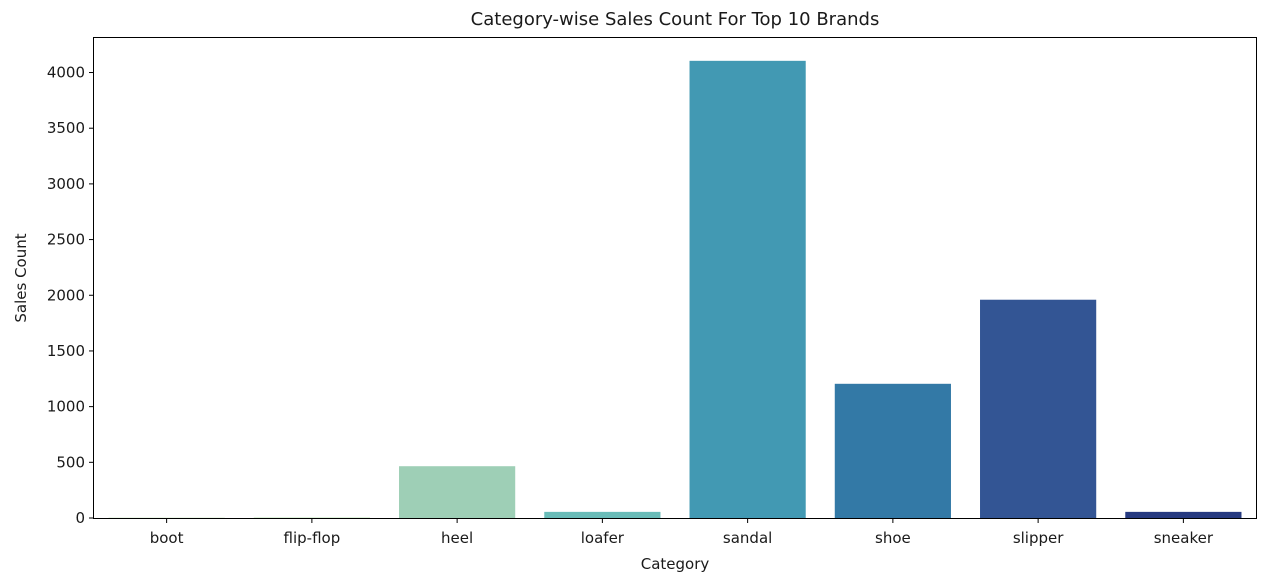 This screenshot has height=583, width=1267. Describe the element at coordinates (167, 538) in the screenshot. I see `x-tick-label-boot: boot` at that location.